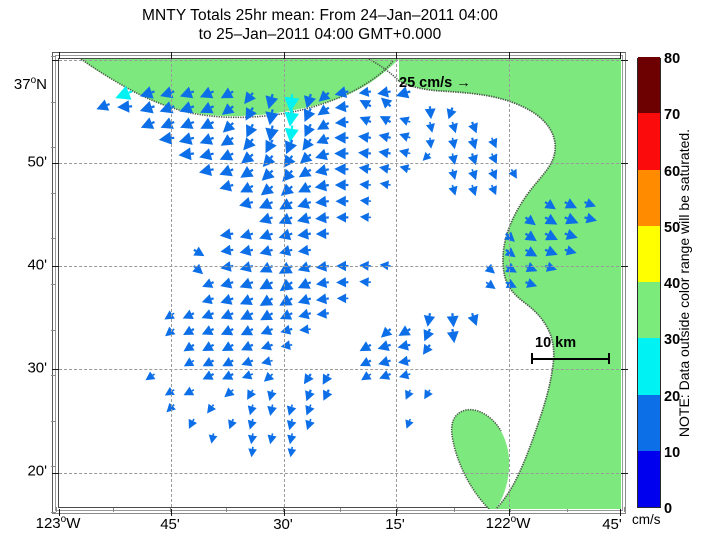  What do you see at coordinates (658, 284) in the screenshot?
I see `colorbar: 0 10 20 30 40 50 60 70 80` at bounding box center [658, 284].